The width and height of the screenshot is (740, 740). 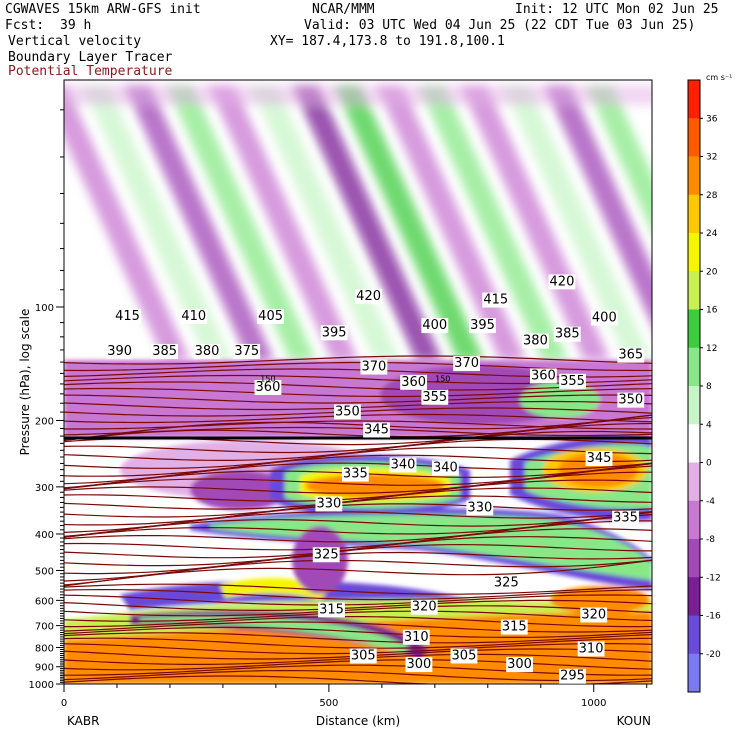 What do you see at coordinates (387, 41) in the screenshot?
I see `cross-section-endpoints: XY= 187.4,173.8 to 191.8,100.1` at bounding box center [387, 41].